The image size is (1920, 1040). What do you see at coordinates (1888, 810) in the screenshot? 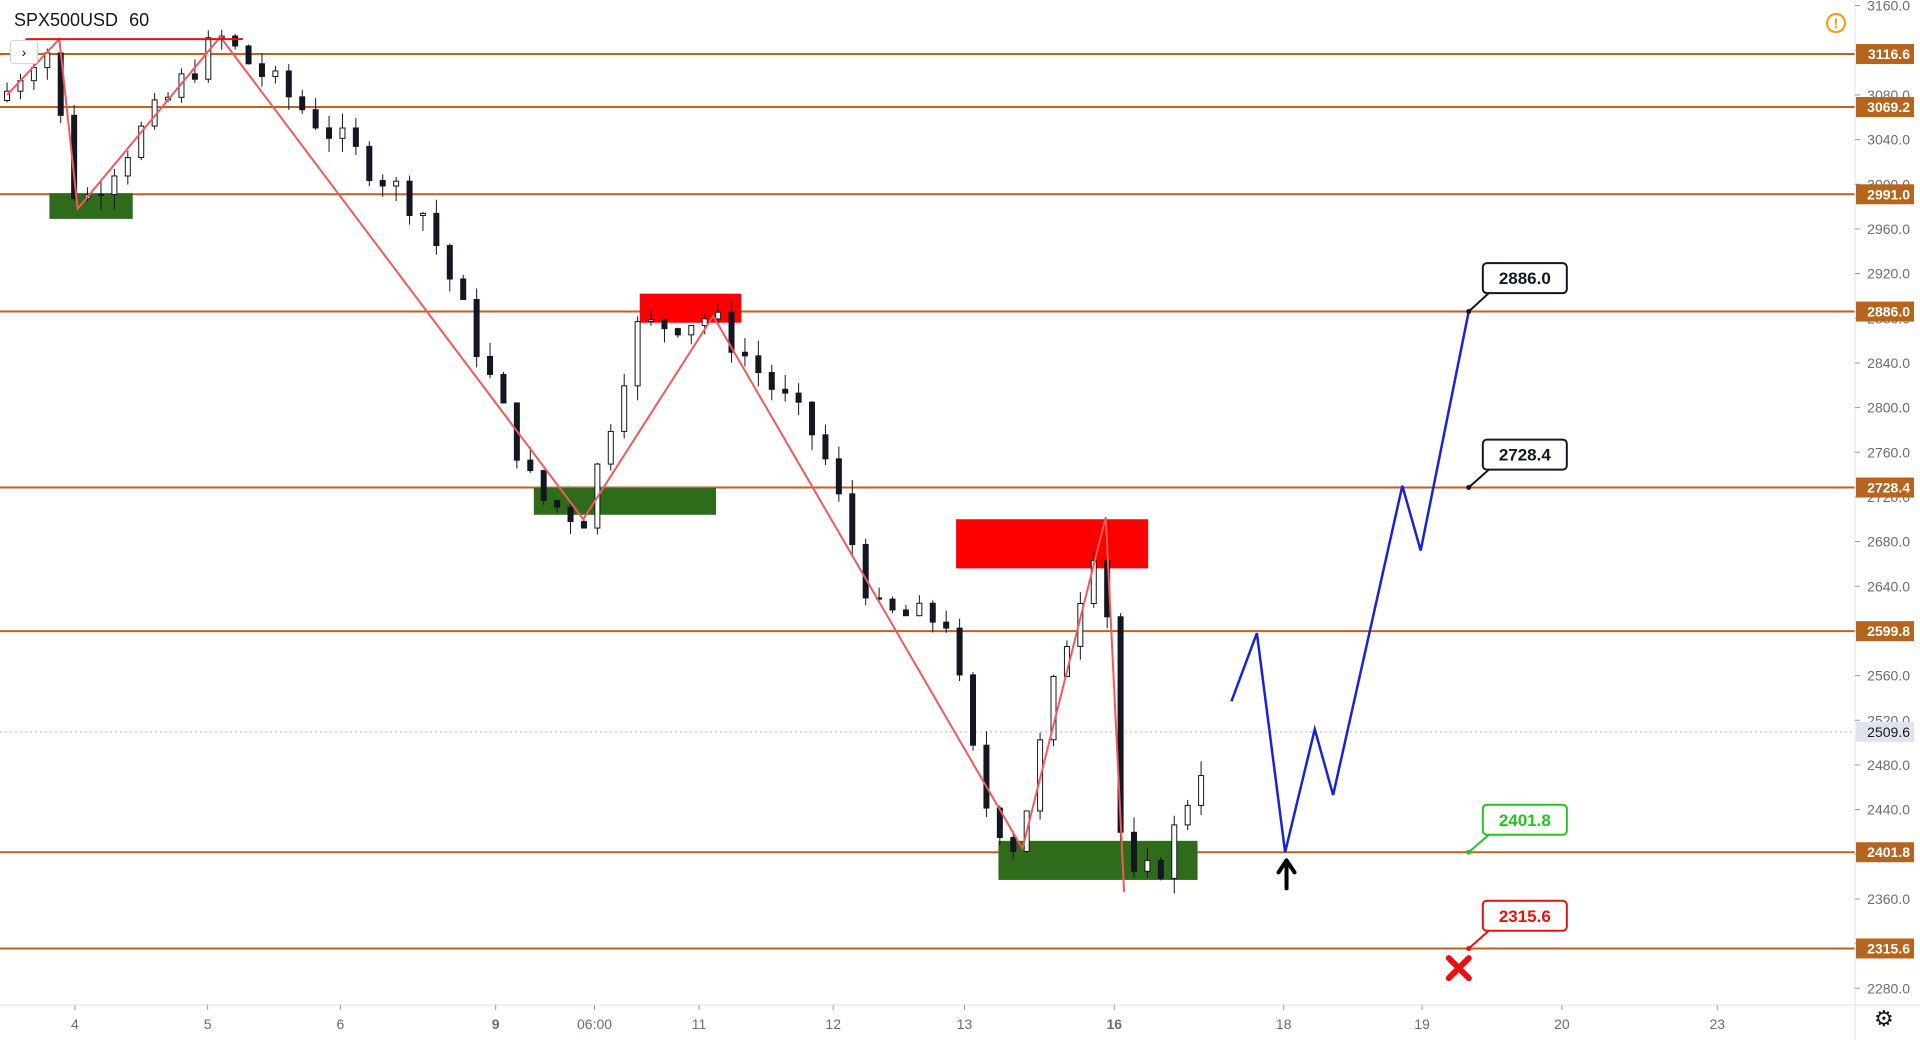
I see `y-tick-label: 2440.0` at bounding box center [1888, 810].